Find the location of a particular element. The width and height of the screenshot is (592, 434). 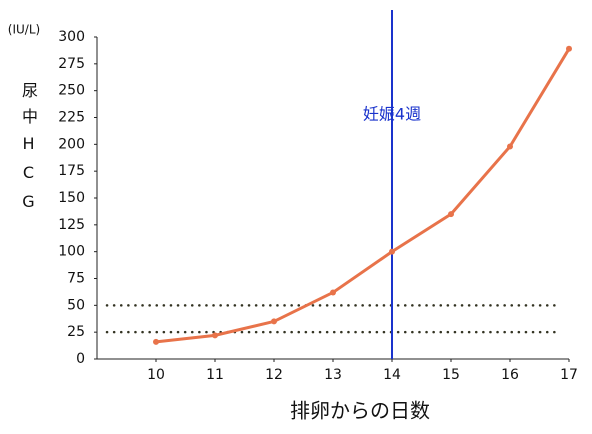

y-tick-label: 300 is located at coordinates (71, 37).